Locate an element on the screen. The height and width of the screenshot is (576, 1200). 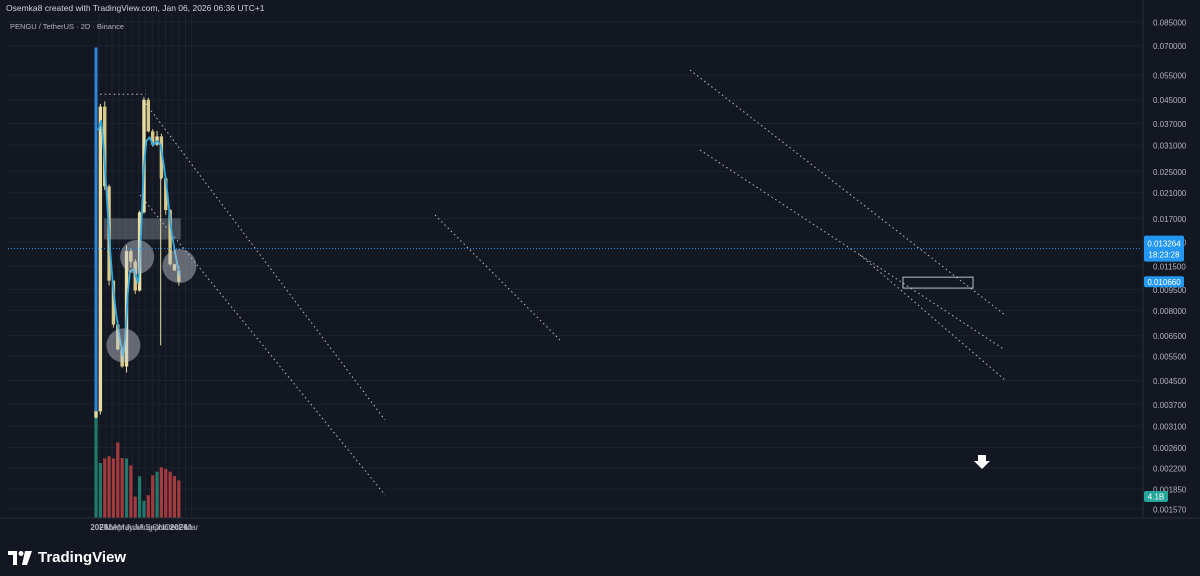
y-tick-label: 0.002200 is located at coordinates (1170, 468).